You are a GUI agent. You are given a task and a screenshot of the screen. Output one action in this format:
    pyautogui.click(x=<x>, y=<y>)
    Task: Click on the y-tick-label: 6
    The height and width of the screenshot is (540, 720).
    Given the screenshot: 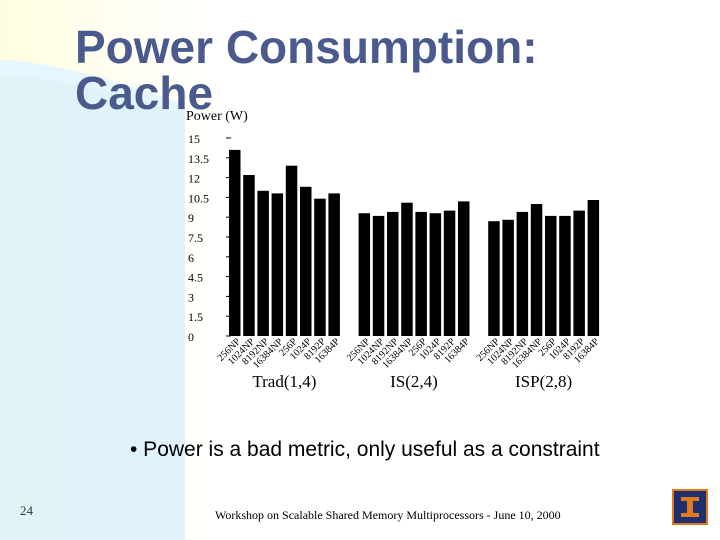 What is the action you would take?
    pyautogui.click(x=191, y=258)
    